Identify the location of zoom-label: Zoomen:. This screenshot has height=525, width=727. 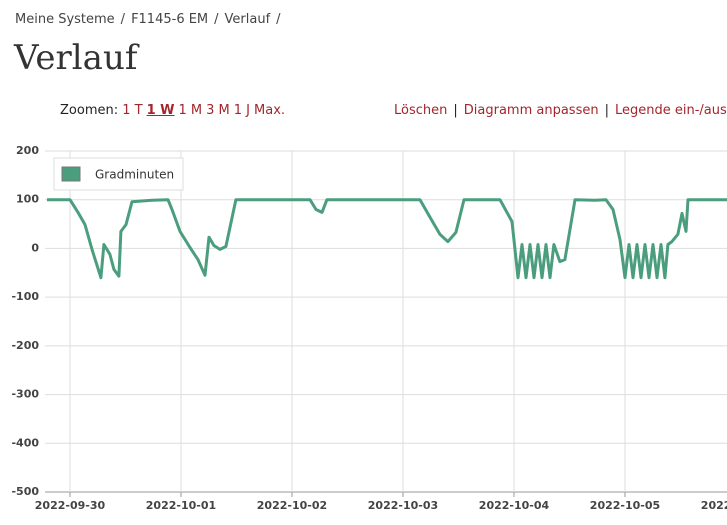
(89, 110).